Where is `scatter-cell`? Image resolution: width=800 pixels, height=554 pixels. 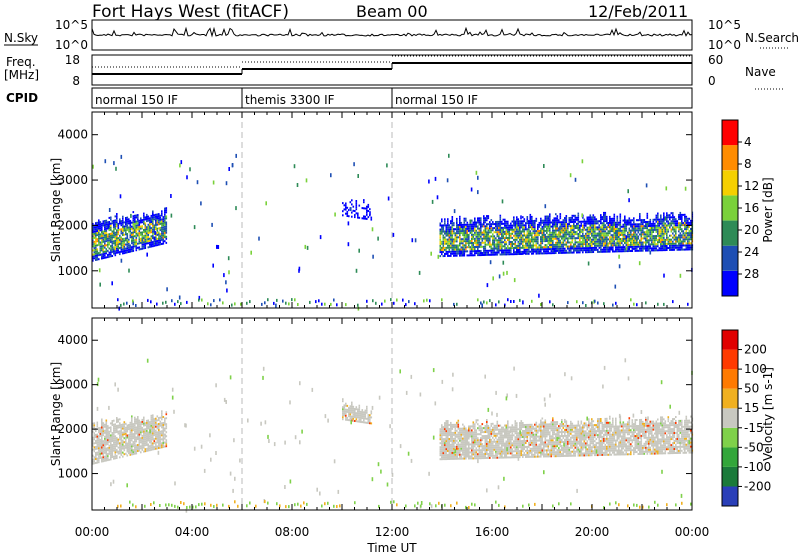 scatter-cell is located at coordinates (228, 258).